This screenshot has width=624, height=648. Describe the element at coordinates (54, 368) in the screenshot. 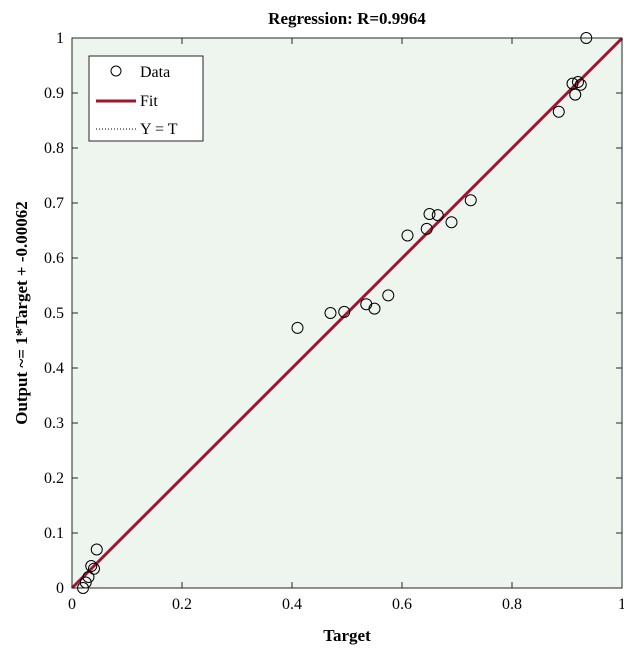

I see `y-tick-label: 0.4` at that location.